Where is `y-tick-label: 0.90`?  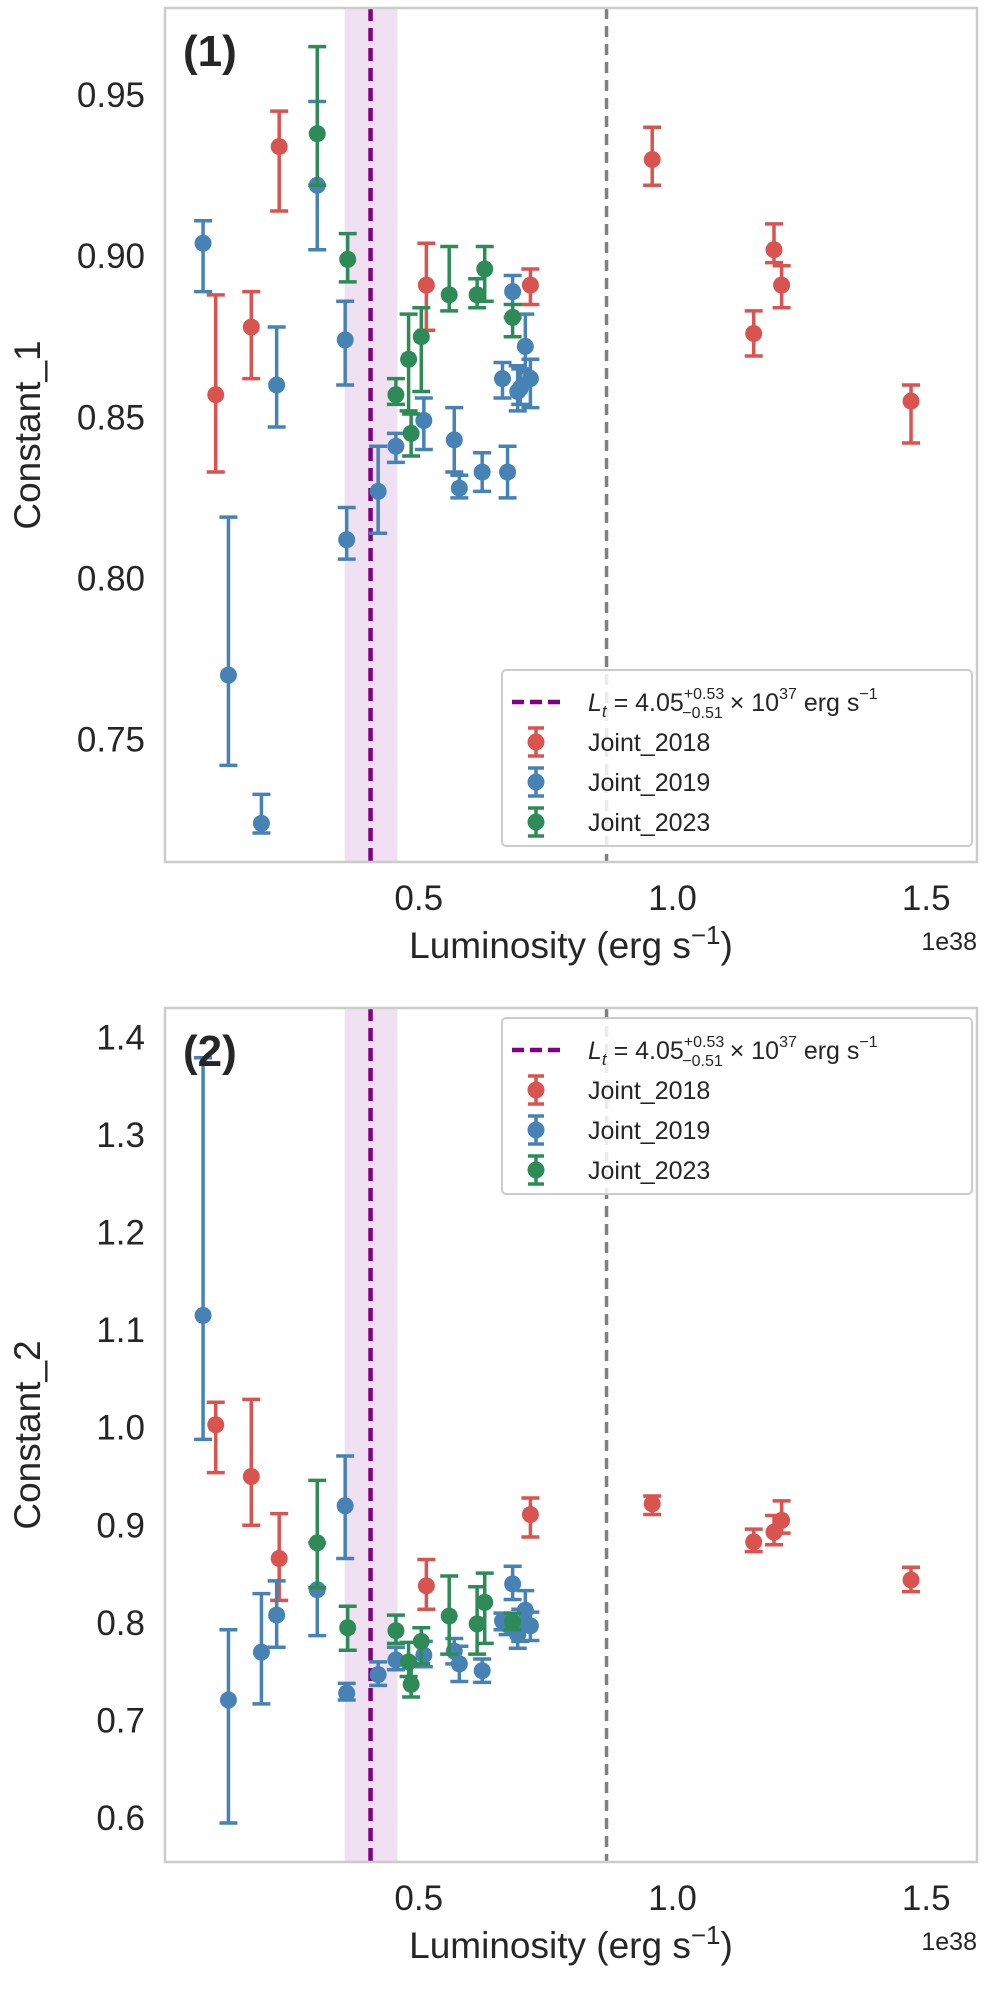
y-tick-label: 0.90 is located at coordinates (111, 256).